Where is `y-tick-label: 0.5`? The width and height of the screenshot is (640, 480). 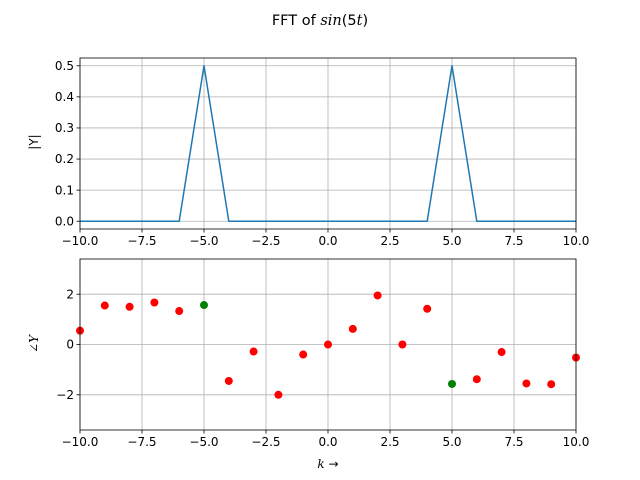 y-tick-label: 0.5 is located at coordinates (64, 66).